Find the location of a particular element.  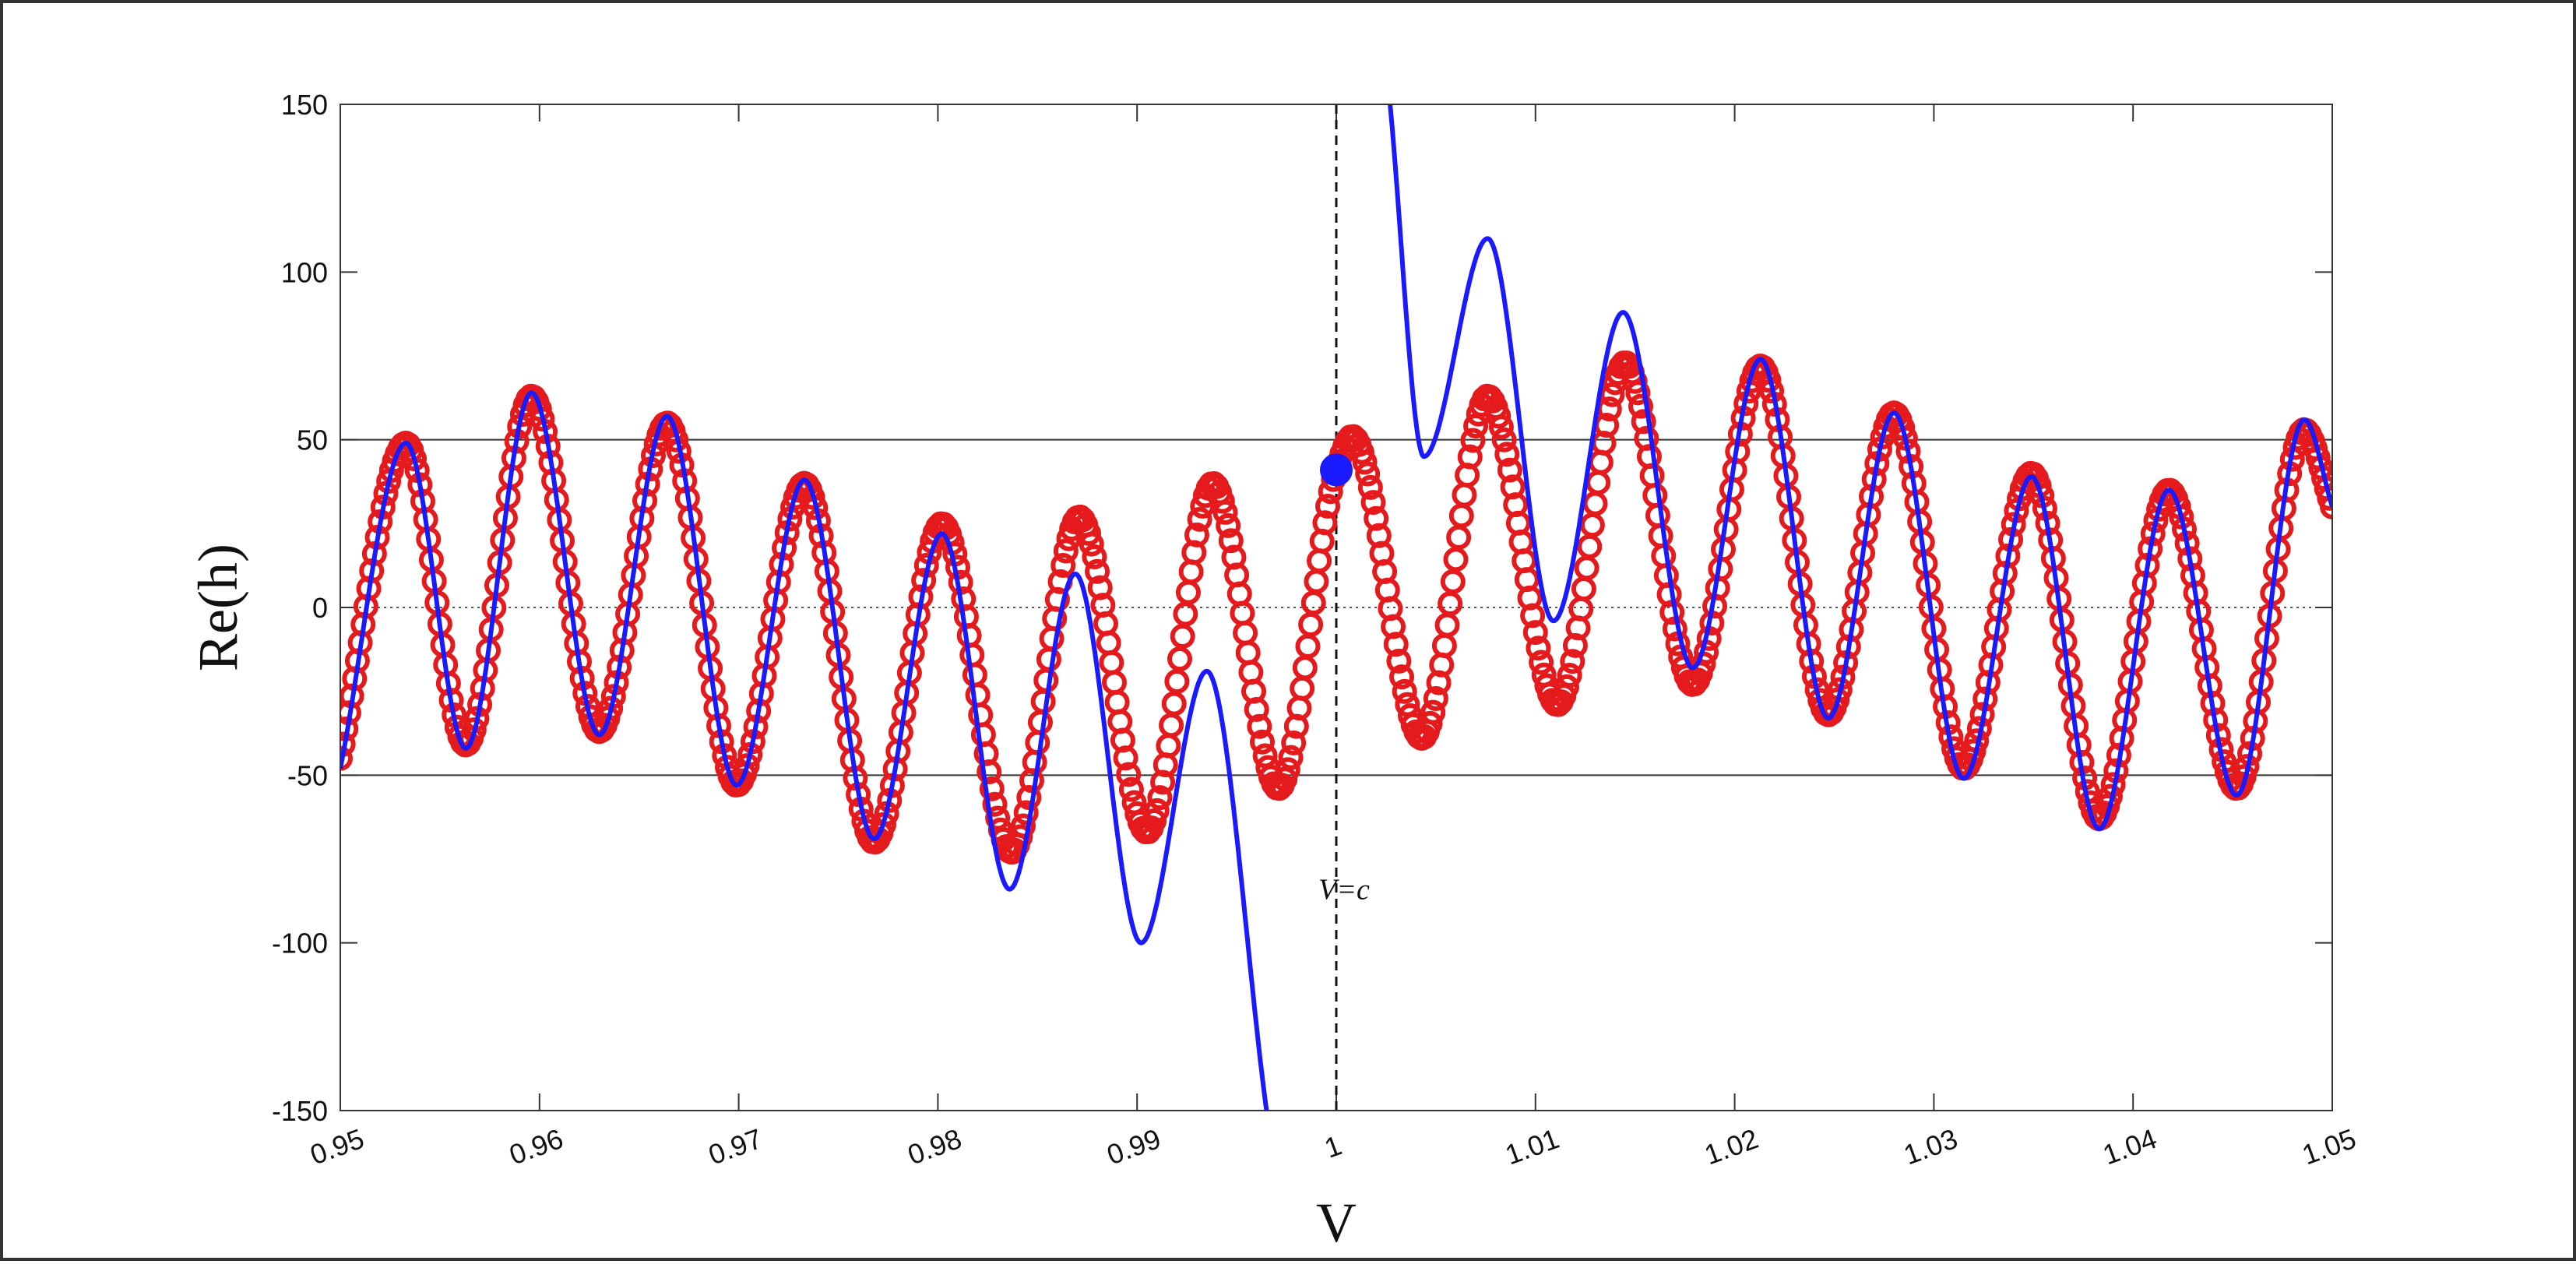

y-tick-label: -50 is located at coordinates (307, 775).